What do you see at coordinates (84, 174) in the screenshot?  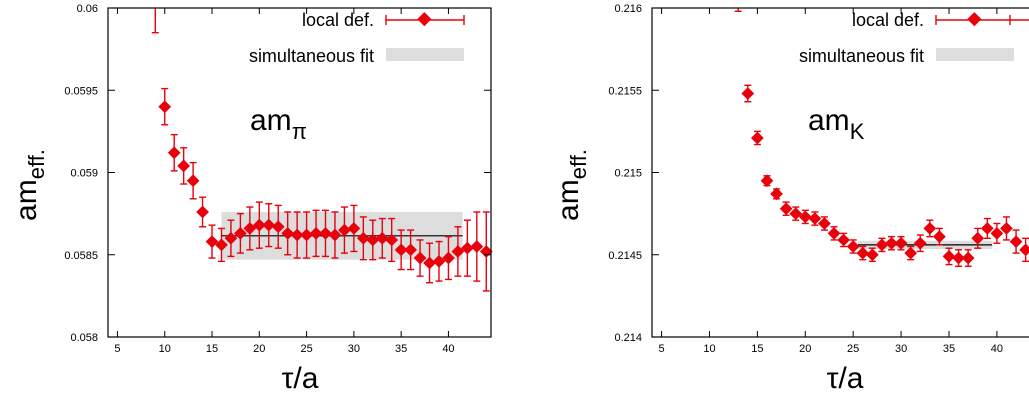 I see `y-tick-label: 0.059` at bounding box center [84, 174].